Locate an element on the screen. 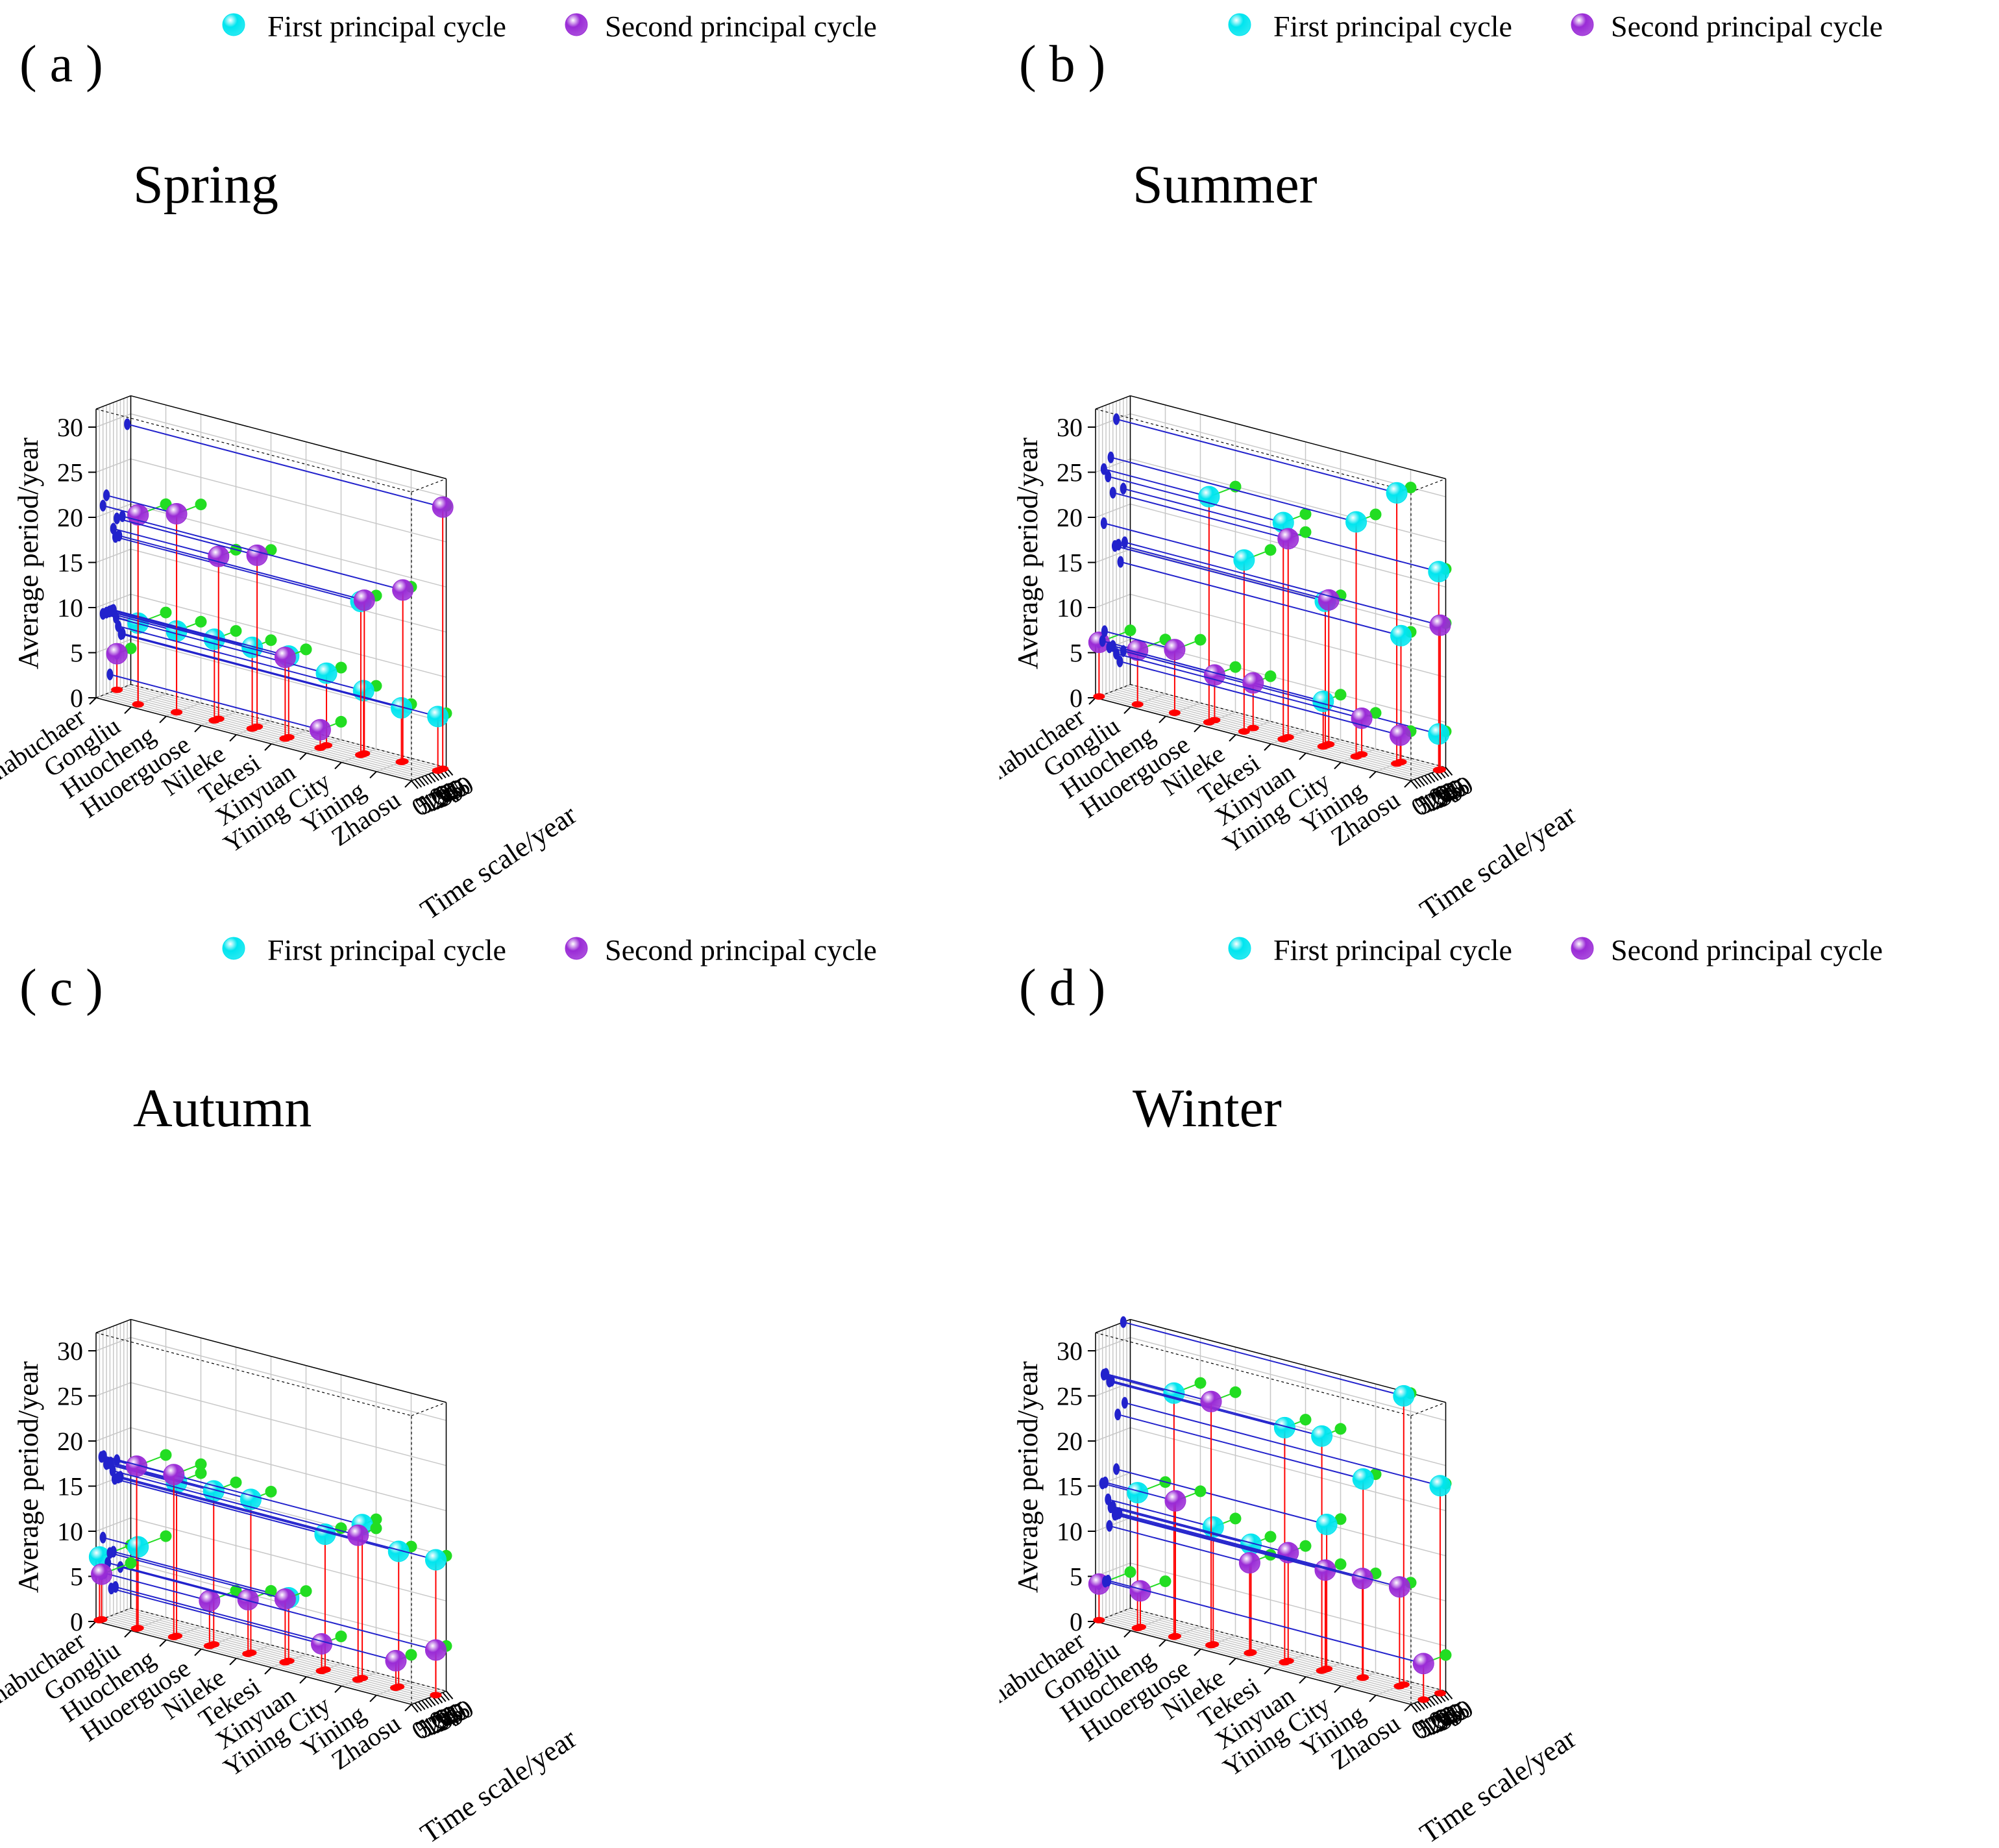 This screenshot has width=1999, height=1848. y-tick-label: 15 is located at coordinates (70, 563).